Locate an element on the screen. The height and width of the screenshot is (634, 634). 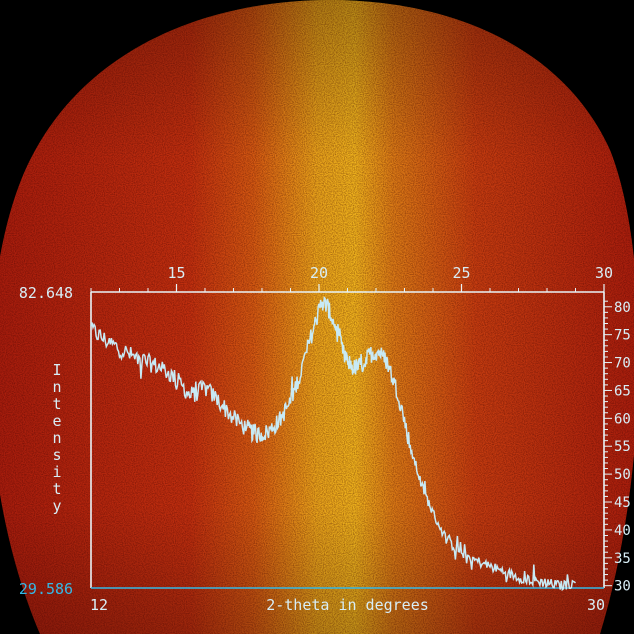
x-max-label: 30 is located at coordinates (596, 605).